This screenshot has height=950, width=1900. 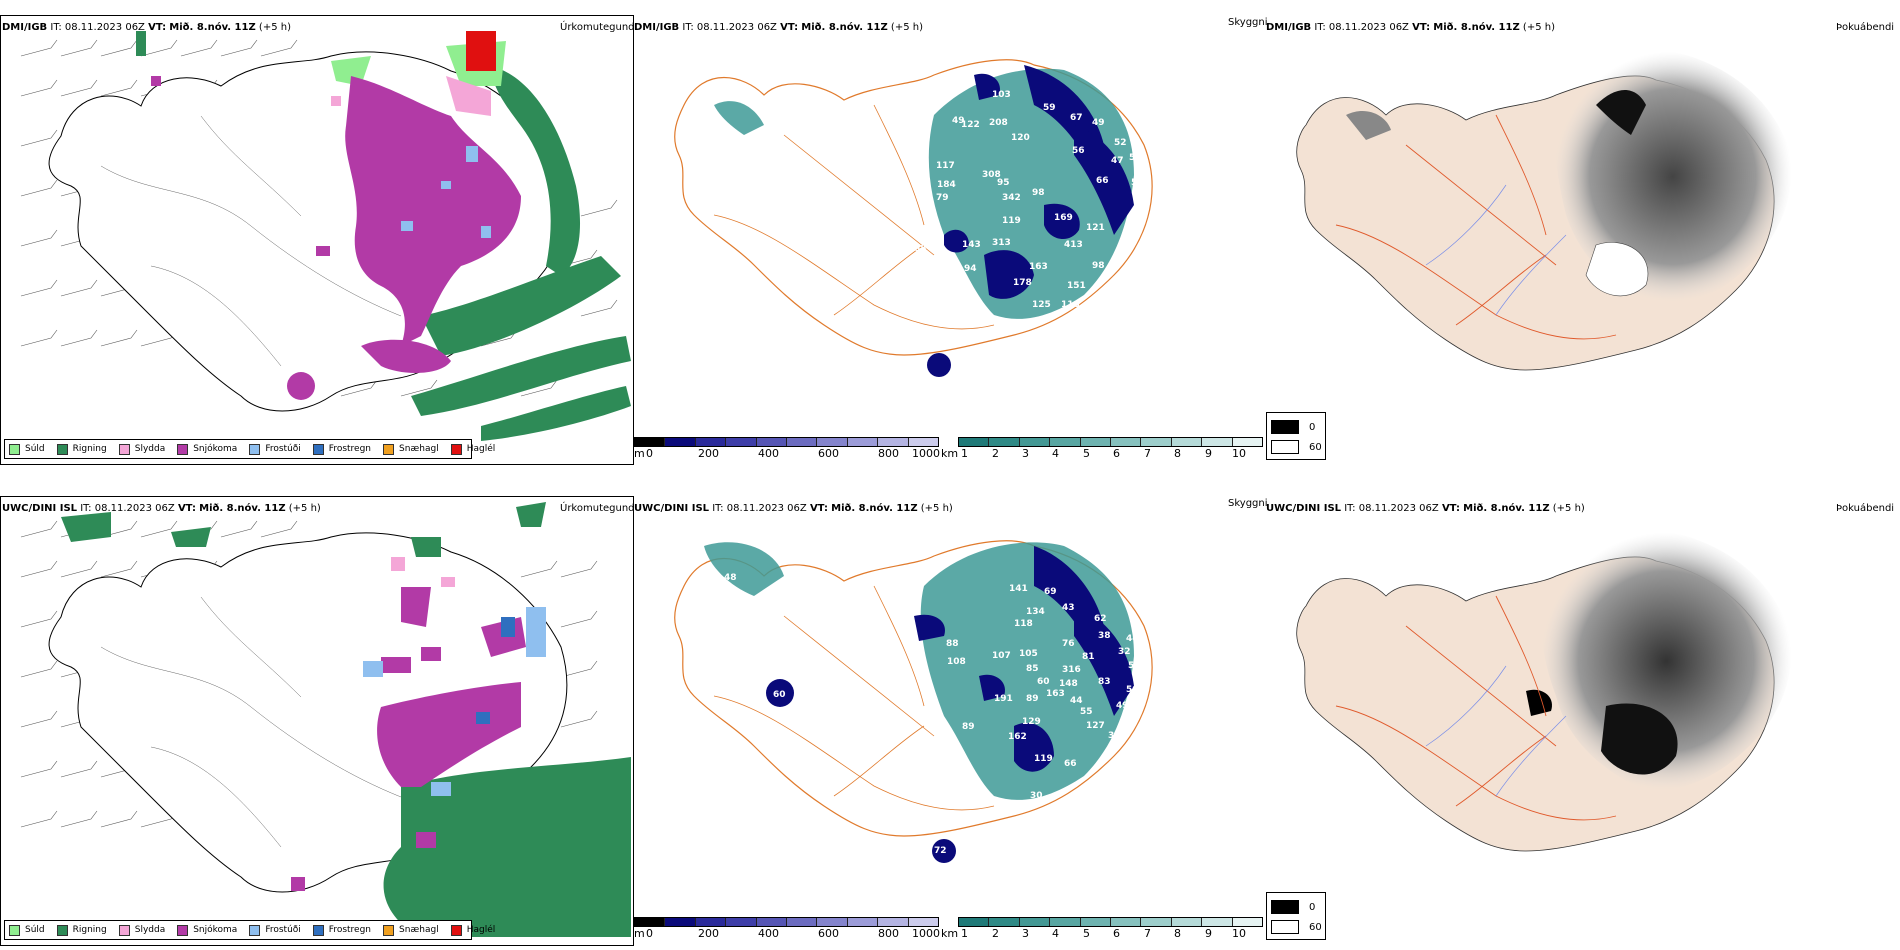 What do you see at coordinates (1043, 759) in the screenshot?
I see `svg-text: 119` at bounding box center [1043, 759].